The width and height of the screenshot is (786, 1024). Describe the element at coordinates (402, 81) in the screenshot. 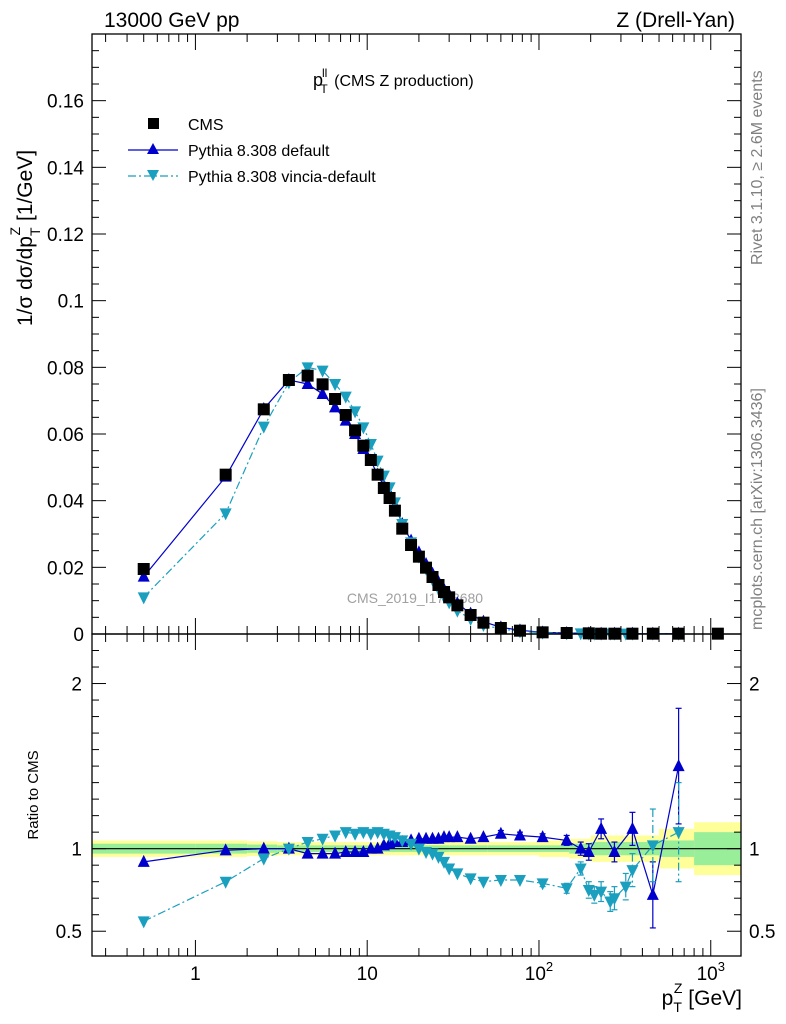

I see `plot-title-rest: (CMS Z production)` at that location.